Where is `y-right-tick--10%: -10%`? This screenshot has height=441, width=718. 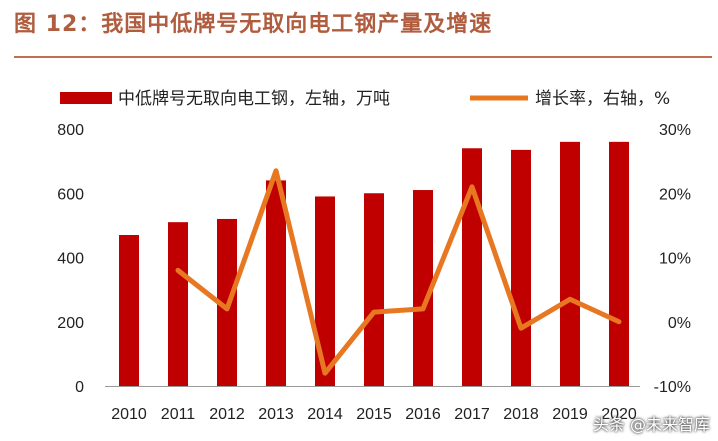 y-right-tick--10%: -10% is located at coordinates (672, 387).